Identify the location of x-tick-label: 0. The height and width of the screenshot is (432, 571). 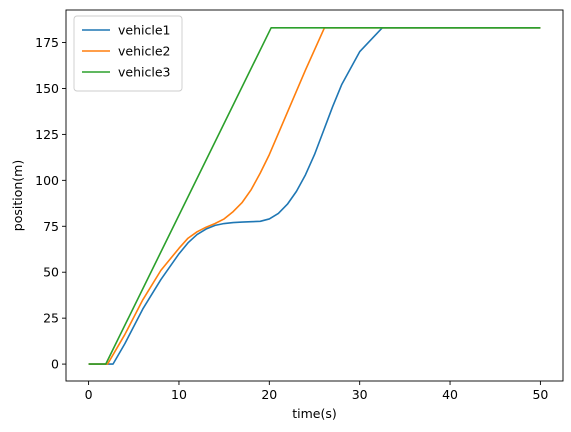
(89, 394).